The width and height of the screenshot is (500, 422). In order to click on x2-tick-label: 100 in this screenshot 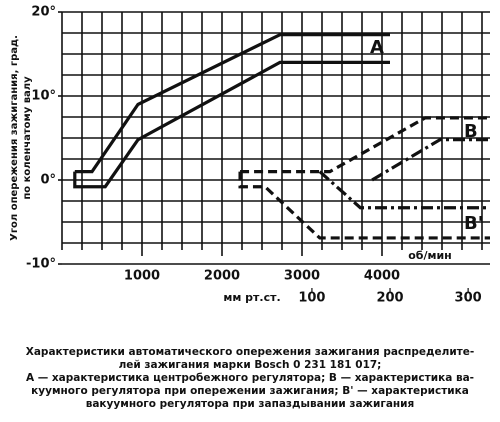, I will do `click(311, 298)`.